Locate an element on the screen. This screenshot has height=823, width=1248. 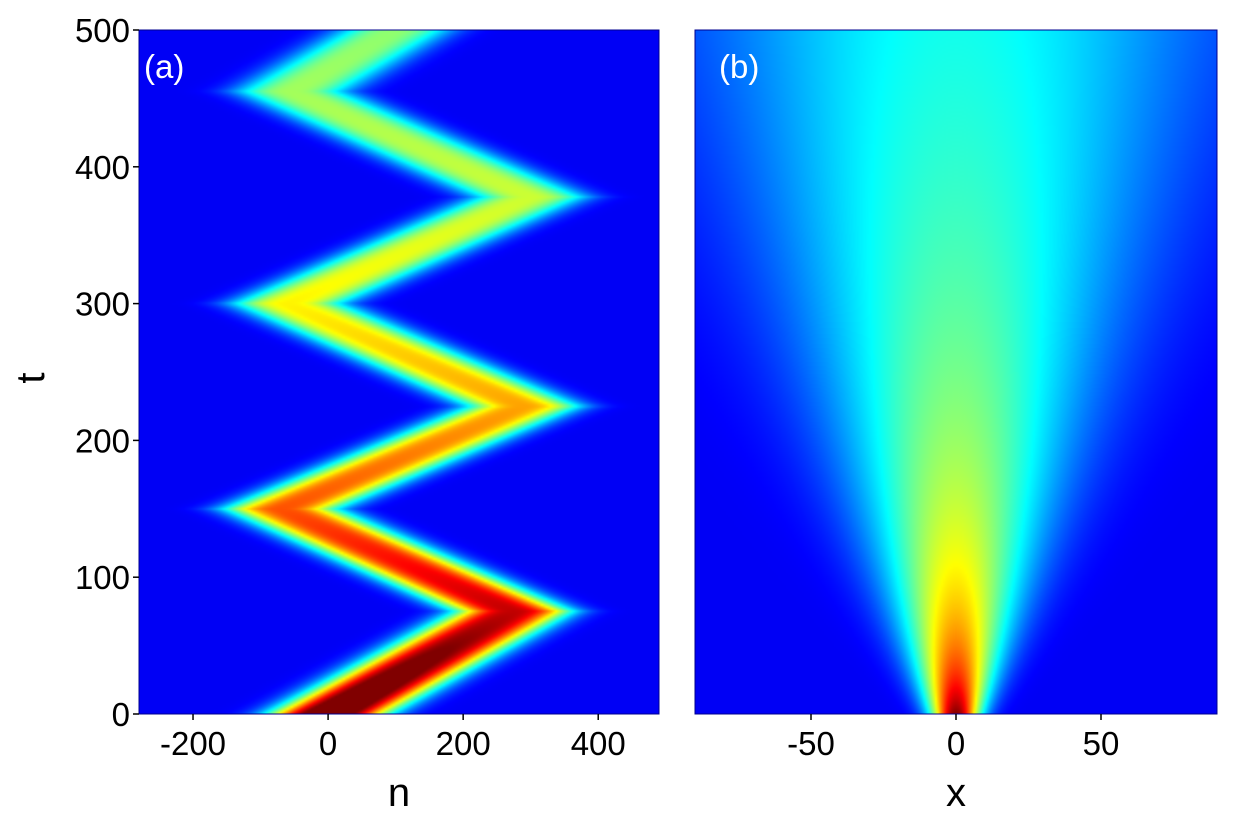
panel-b-x-ticks: -50 0 50 is located at coordinates (953, 738).